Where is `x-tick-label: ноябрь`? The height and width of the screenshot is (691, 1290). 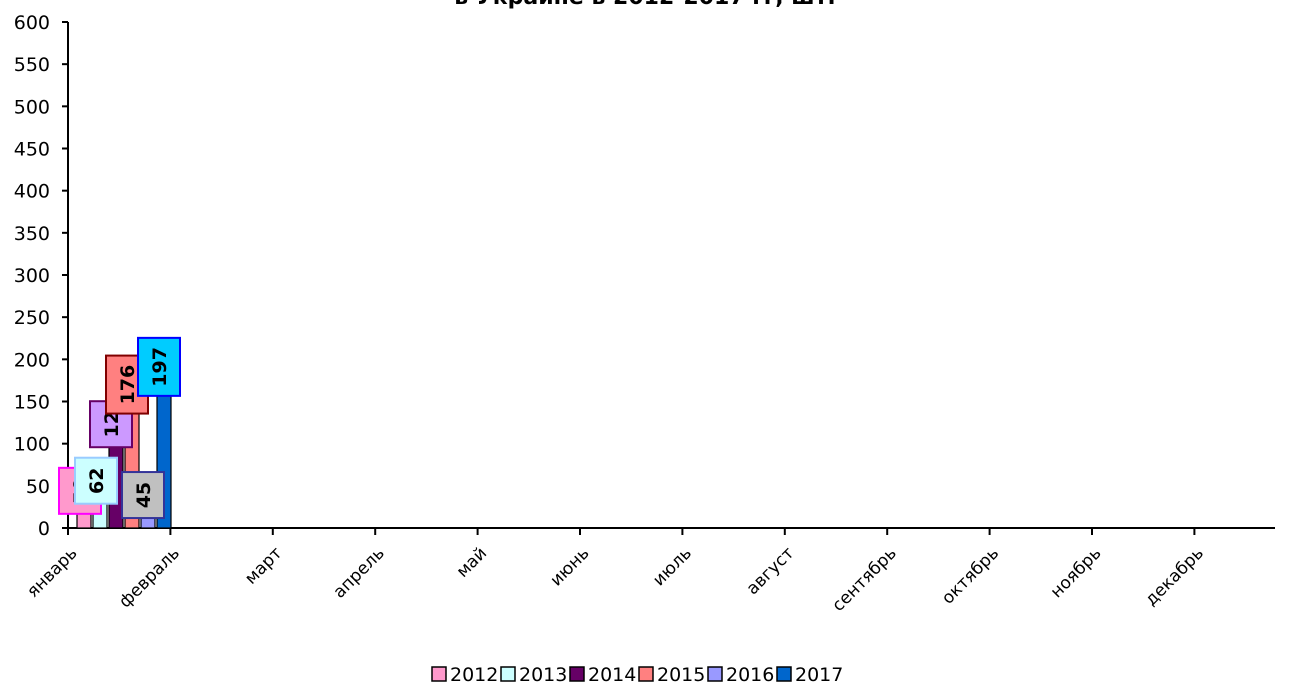
x-tick-label: ноябрь is located at coordinates (1076, 572).